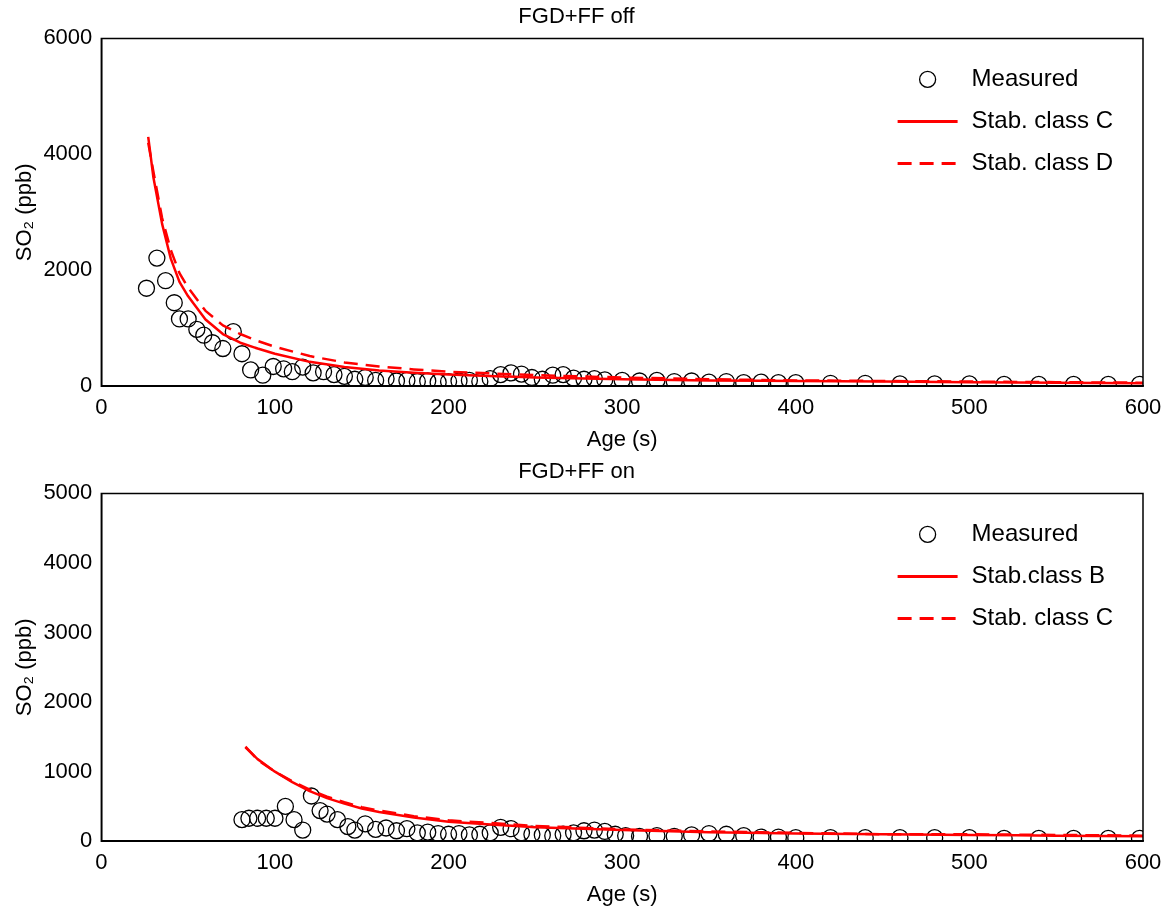 Image resolution: width=1173 pixels, height=916 pixels. I want to click on legend-label: Stab.class B, so click(1038, 575).